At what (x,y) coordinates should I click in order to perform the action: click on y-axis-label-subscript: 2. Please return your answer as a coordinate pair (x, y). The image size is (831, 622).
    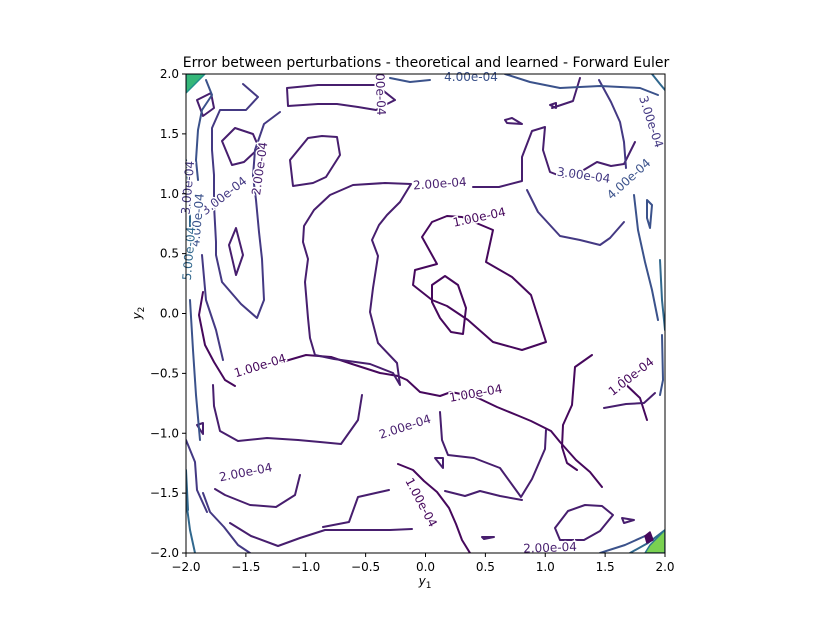
    Looking at the image, I should click on (142, 310).